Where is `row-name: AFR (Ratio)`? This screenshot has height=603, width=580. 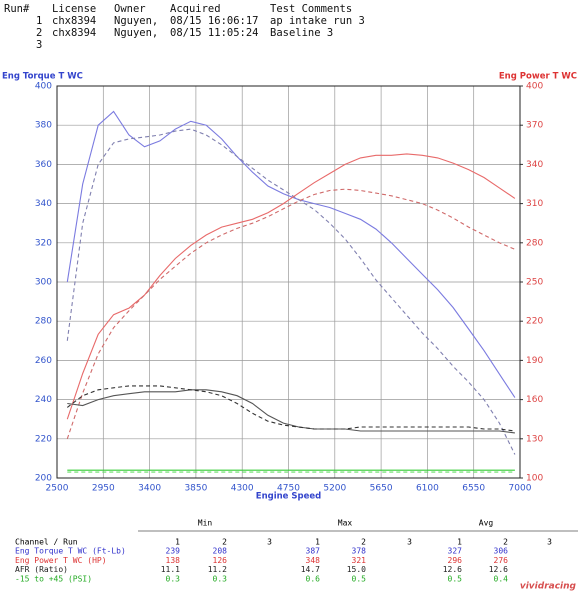
row-name: AFR (Ratio) is located at coordinates (41, 569).